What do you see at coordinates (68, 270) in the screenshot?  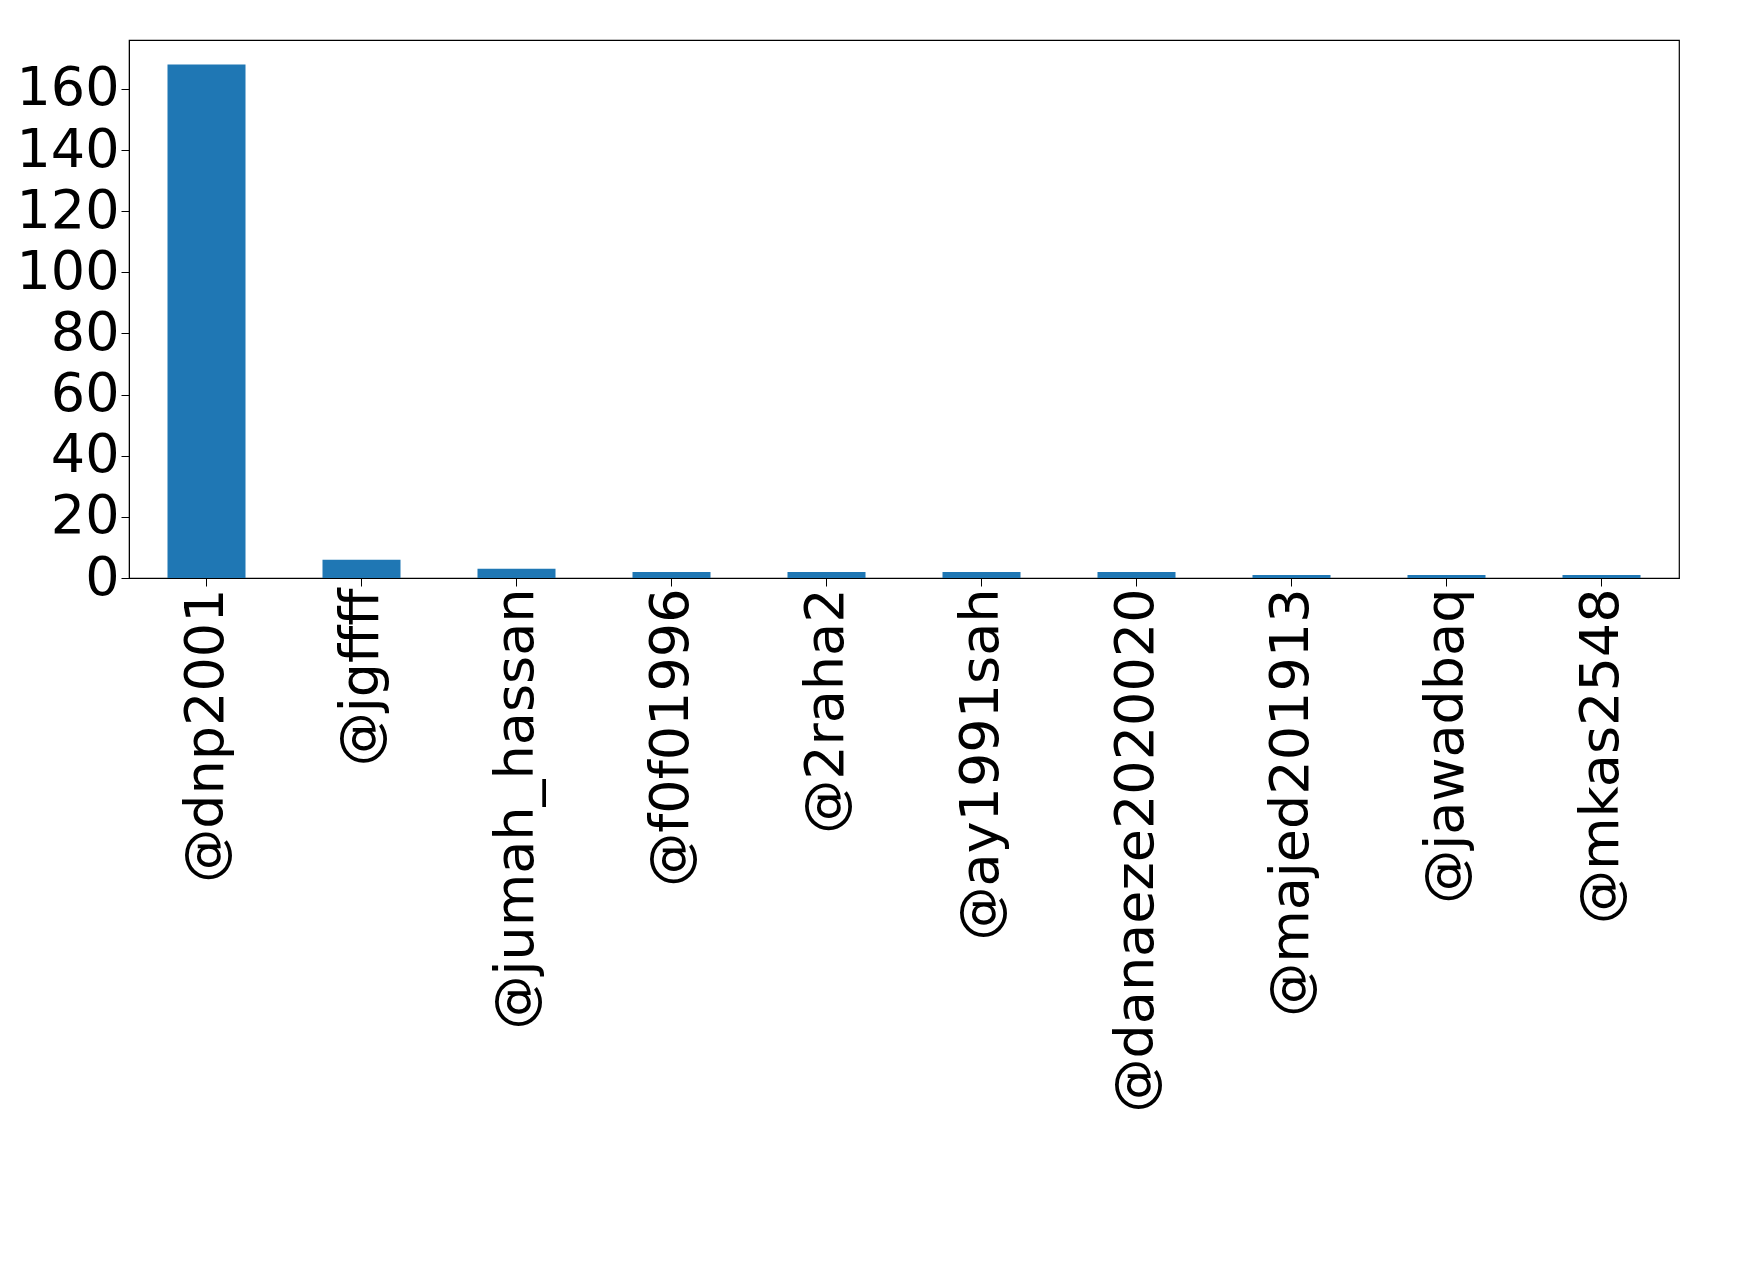 I see `y-tick-label: 100` at bounding box center [68, 270].